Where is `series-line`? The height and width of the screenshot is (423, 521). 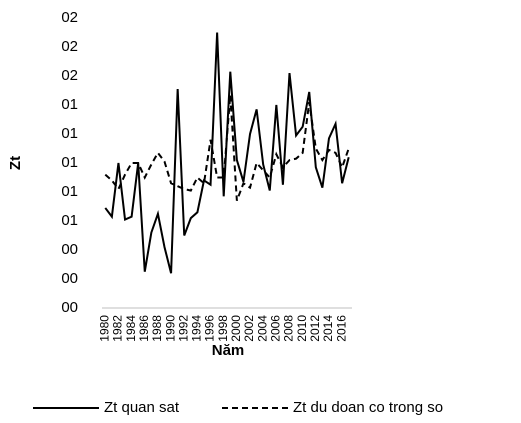
series-line is located at coordinates (227, 148).